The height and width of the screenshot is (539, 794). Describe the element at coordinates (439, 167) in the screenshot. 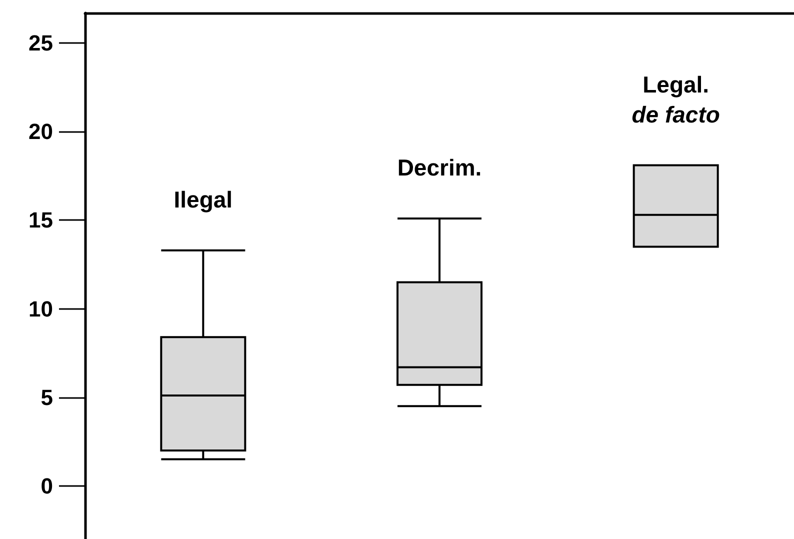

I see `x-tick-label: Decrim.` at that location.